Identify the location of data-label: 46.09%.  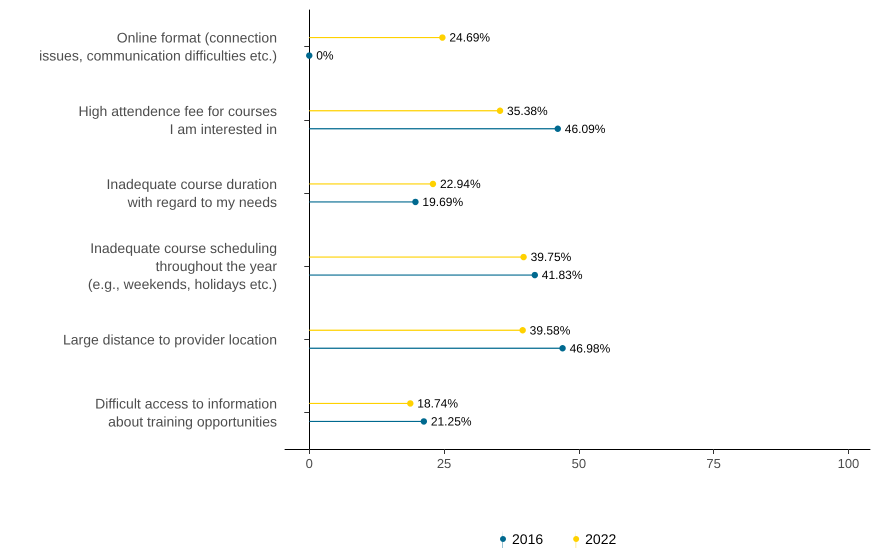
(585, 129).